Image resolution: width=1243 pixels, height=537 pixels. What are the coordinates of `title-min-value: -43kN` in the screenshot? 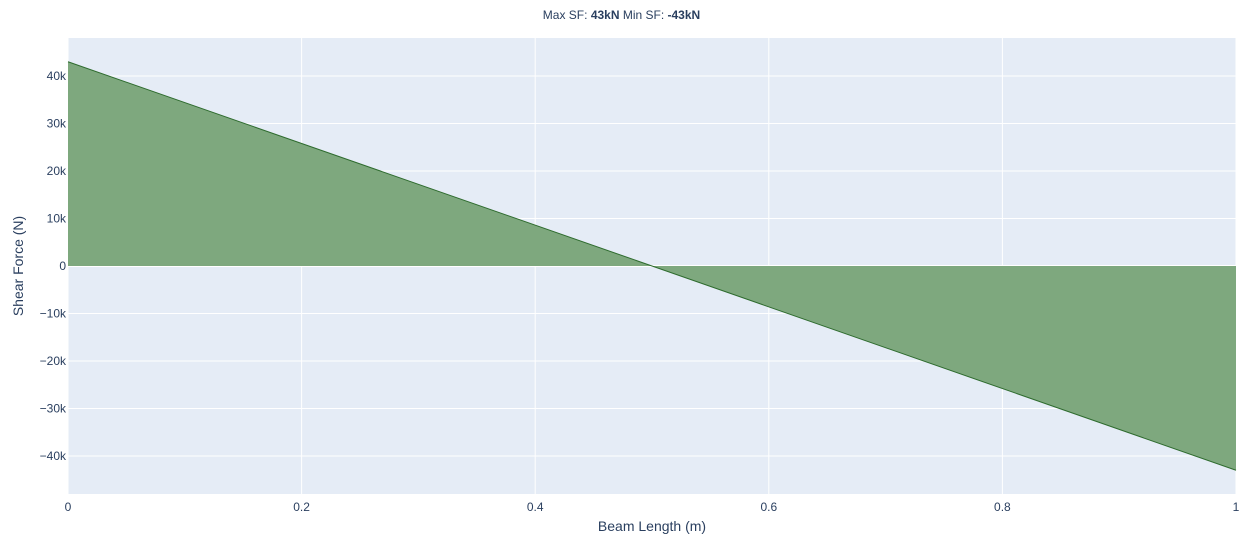 It's located at (684, 15).